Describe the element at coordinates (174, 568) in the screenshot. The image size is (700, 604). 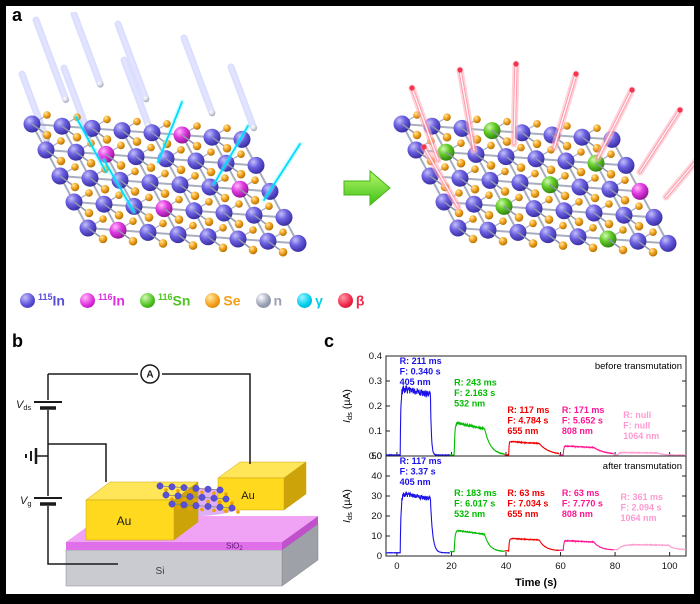
I see `substrate-front` at that location.